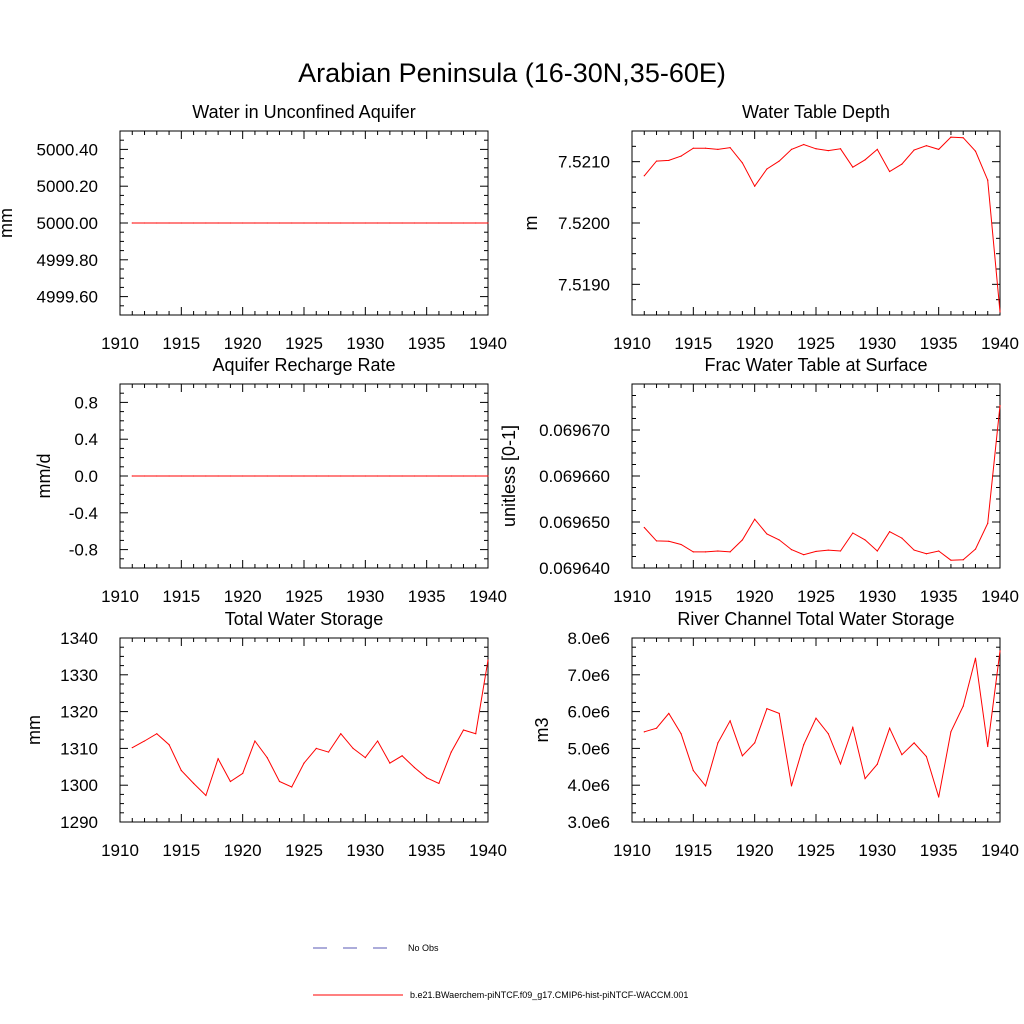 This screenshot has width=1024, height=1024. What do you see at coordinates (67, 297) in the screenshot?
I see `y-tick-label: 4999.60` at bounding box center [67, 297].